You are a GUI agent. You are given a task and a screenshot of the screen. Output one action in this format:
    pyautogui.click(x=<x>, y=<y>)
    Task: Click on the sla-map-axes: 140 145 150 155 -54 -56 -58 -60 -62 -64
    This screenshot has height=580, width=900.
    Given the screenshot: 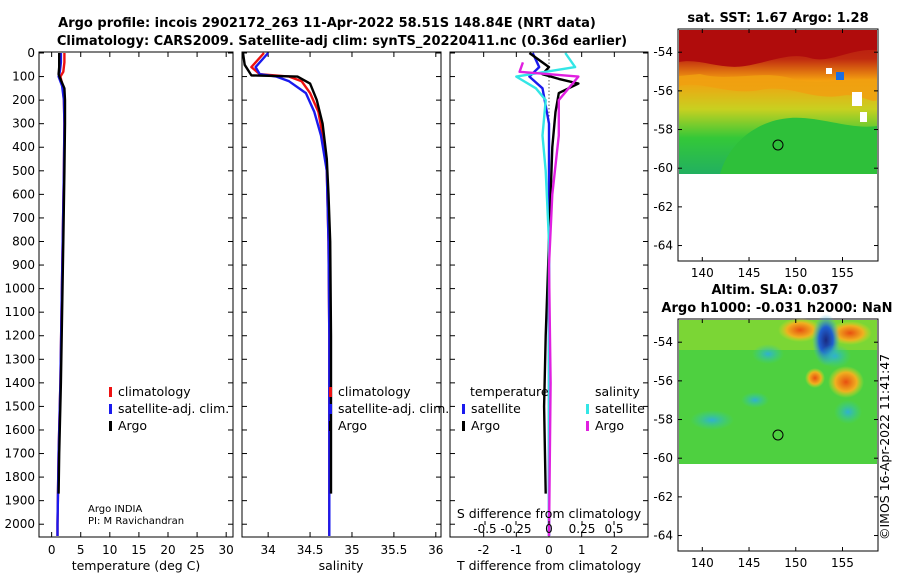 What is the action you would take?
    pyautogui.click(x=765, y=444)
    